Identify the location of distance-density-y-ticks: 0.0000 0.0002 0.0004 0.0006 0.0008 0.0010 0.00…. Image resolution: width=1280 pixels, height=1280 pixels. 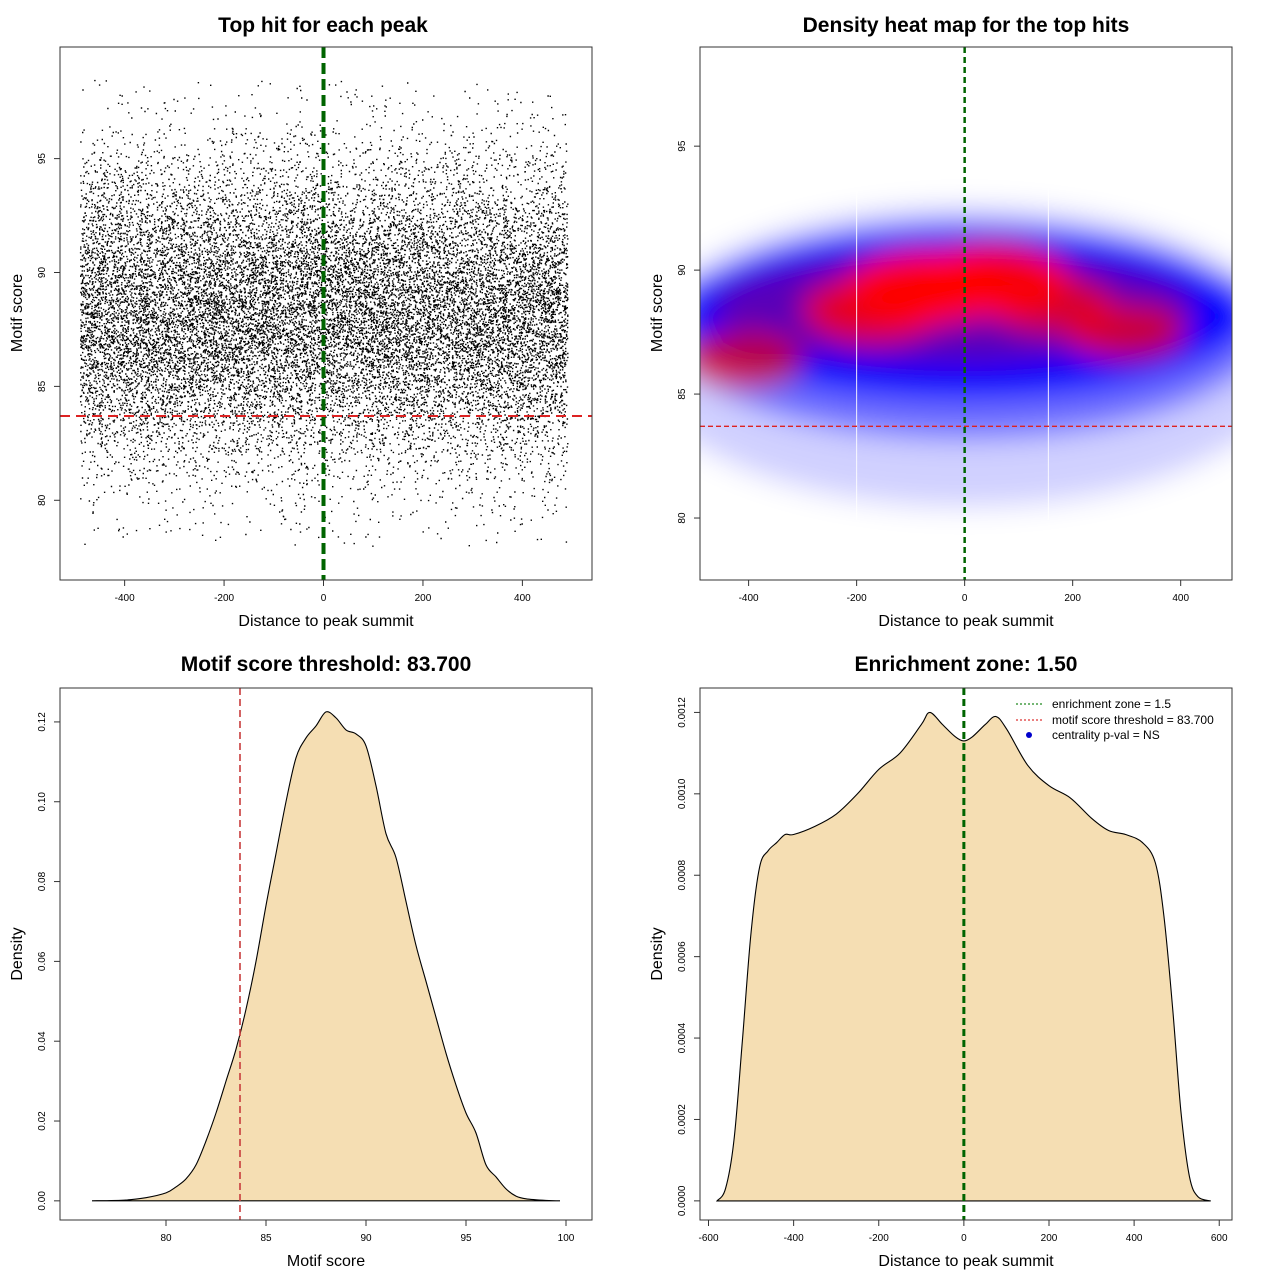
(689, 956).